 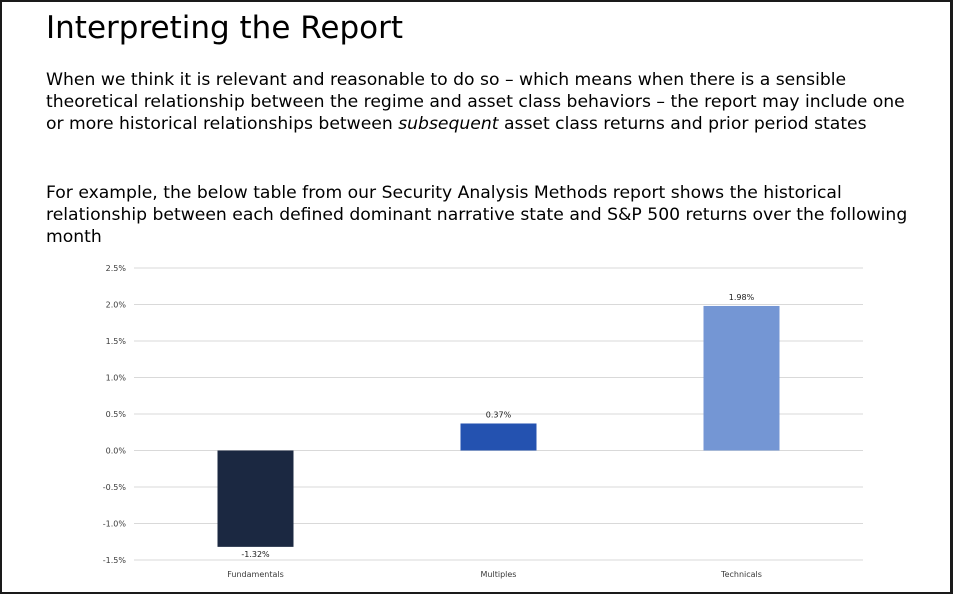 What do you see at coordinates (115, 524) in the screenshot?
I see `y-tick-label: -1.0%` at bounding box center [115, 524].